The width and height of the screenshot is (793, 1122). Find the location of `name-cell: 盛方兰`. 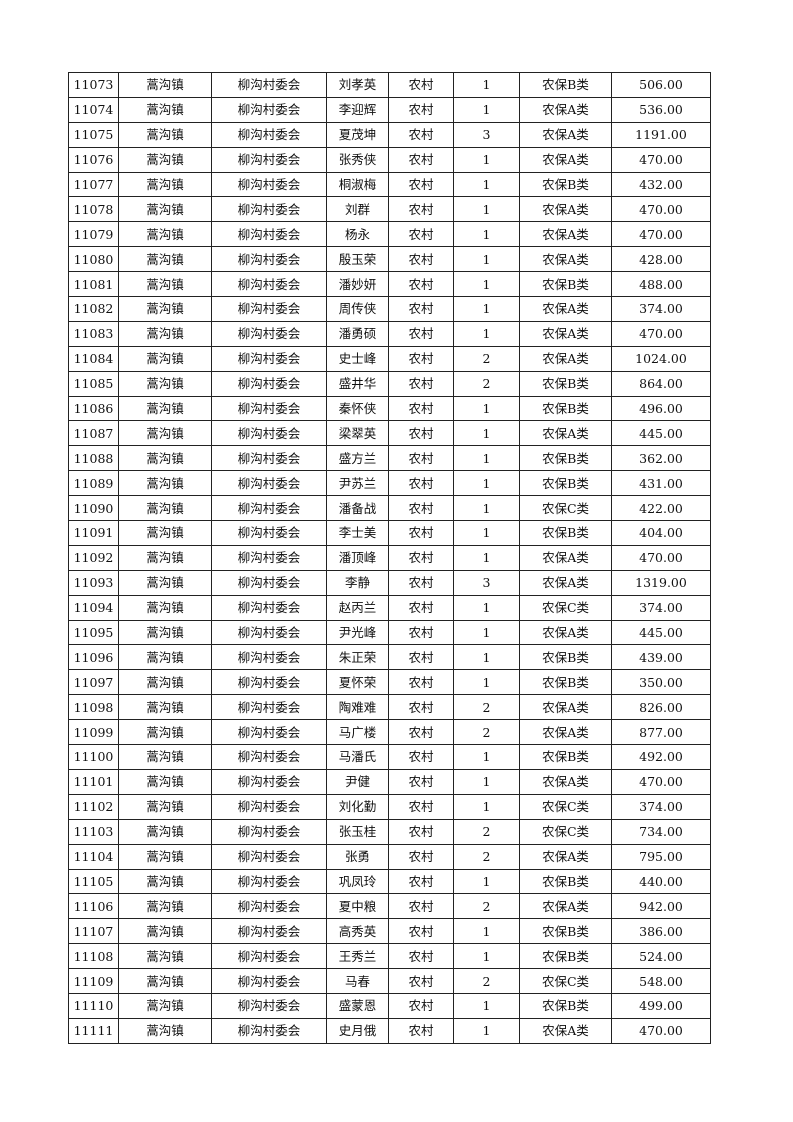

name-cell: 盛方兰 is located at coordinates (357, 458).